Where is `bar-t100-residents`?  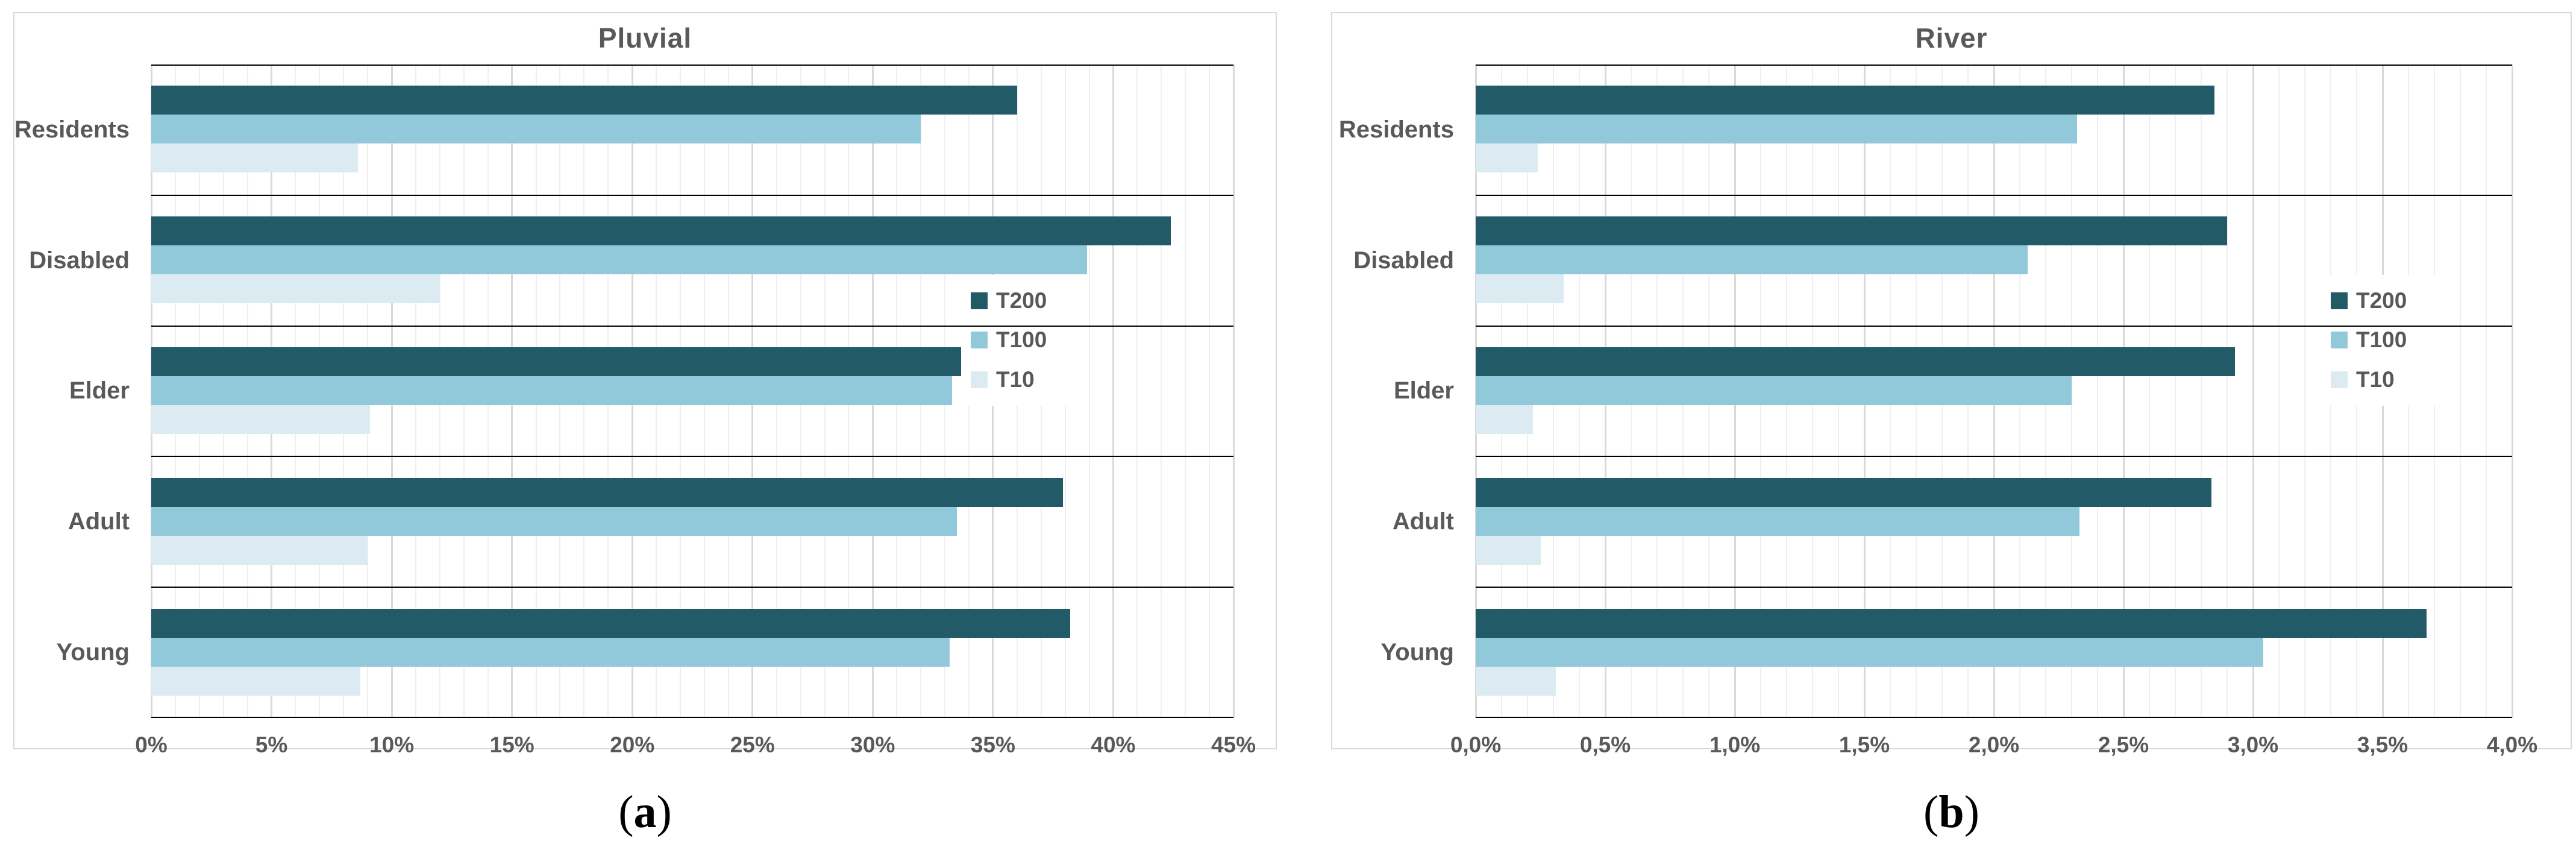
bar-t100-residents is located at coordinates (536, 129).